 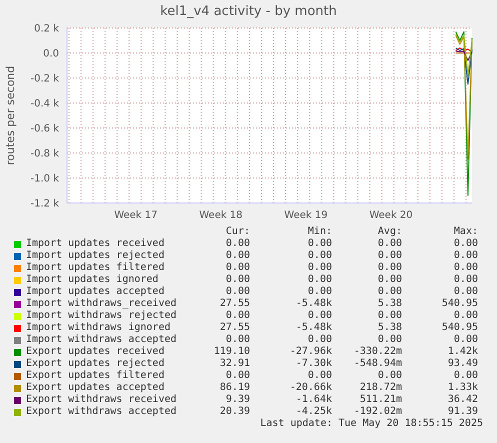 I want to click on text: 86.19, so click(x=235, y=387).